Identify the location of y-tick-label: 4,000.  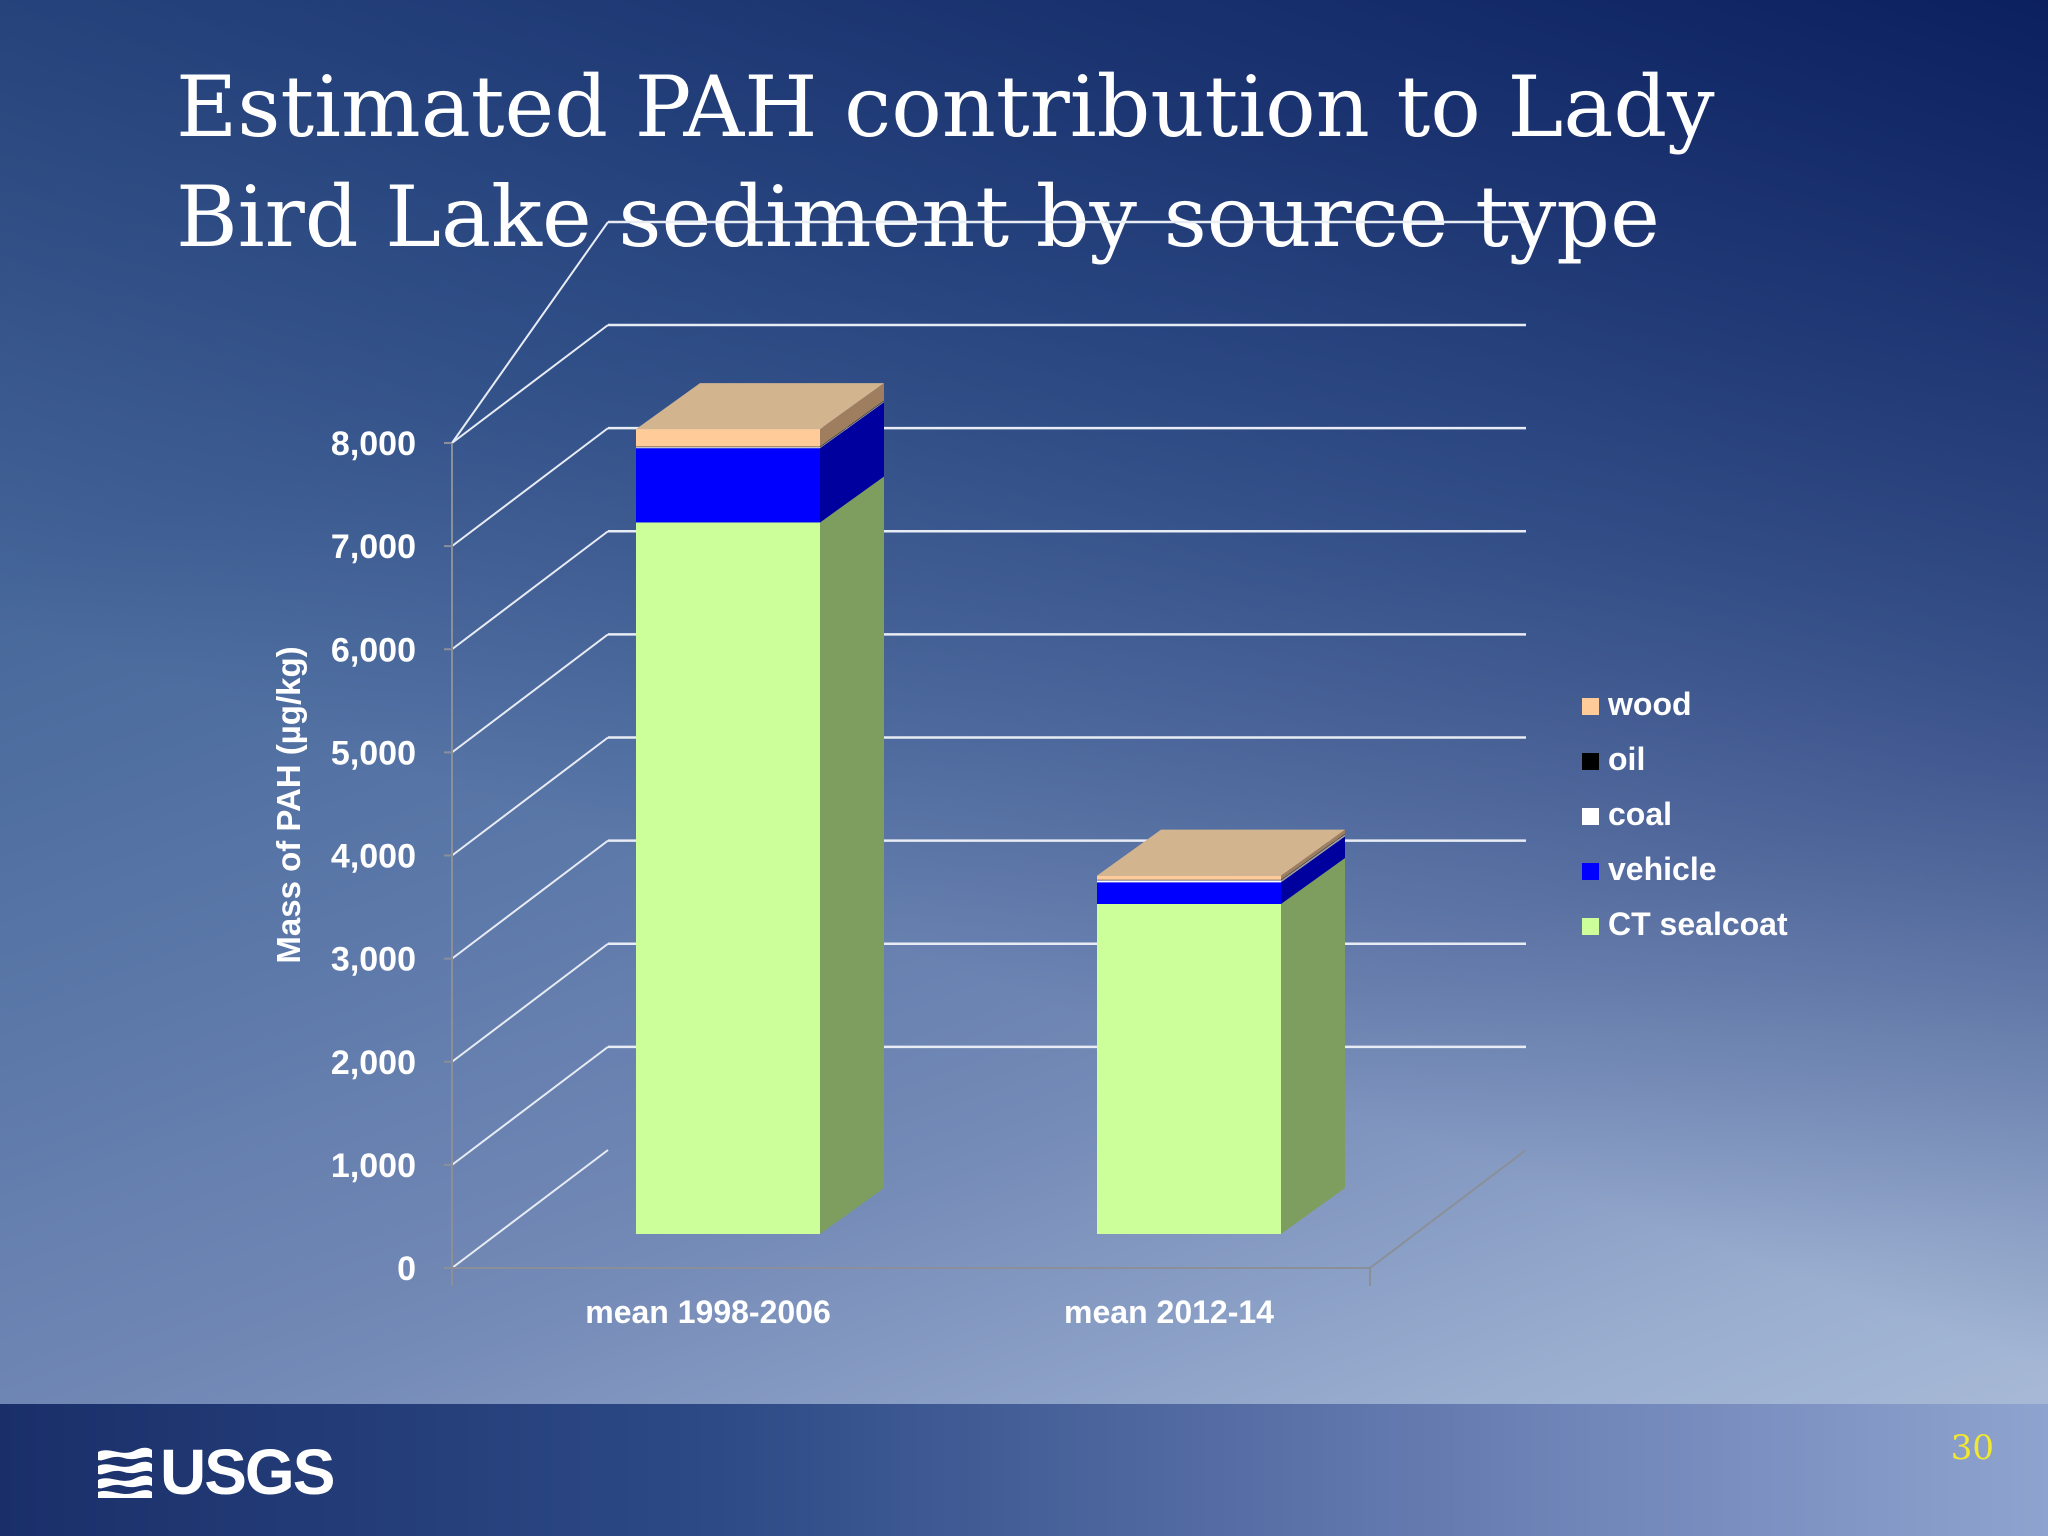
(373, 857).